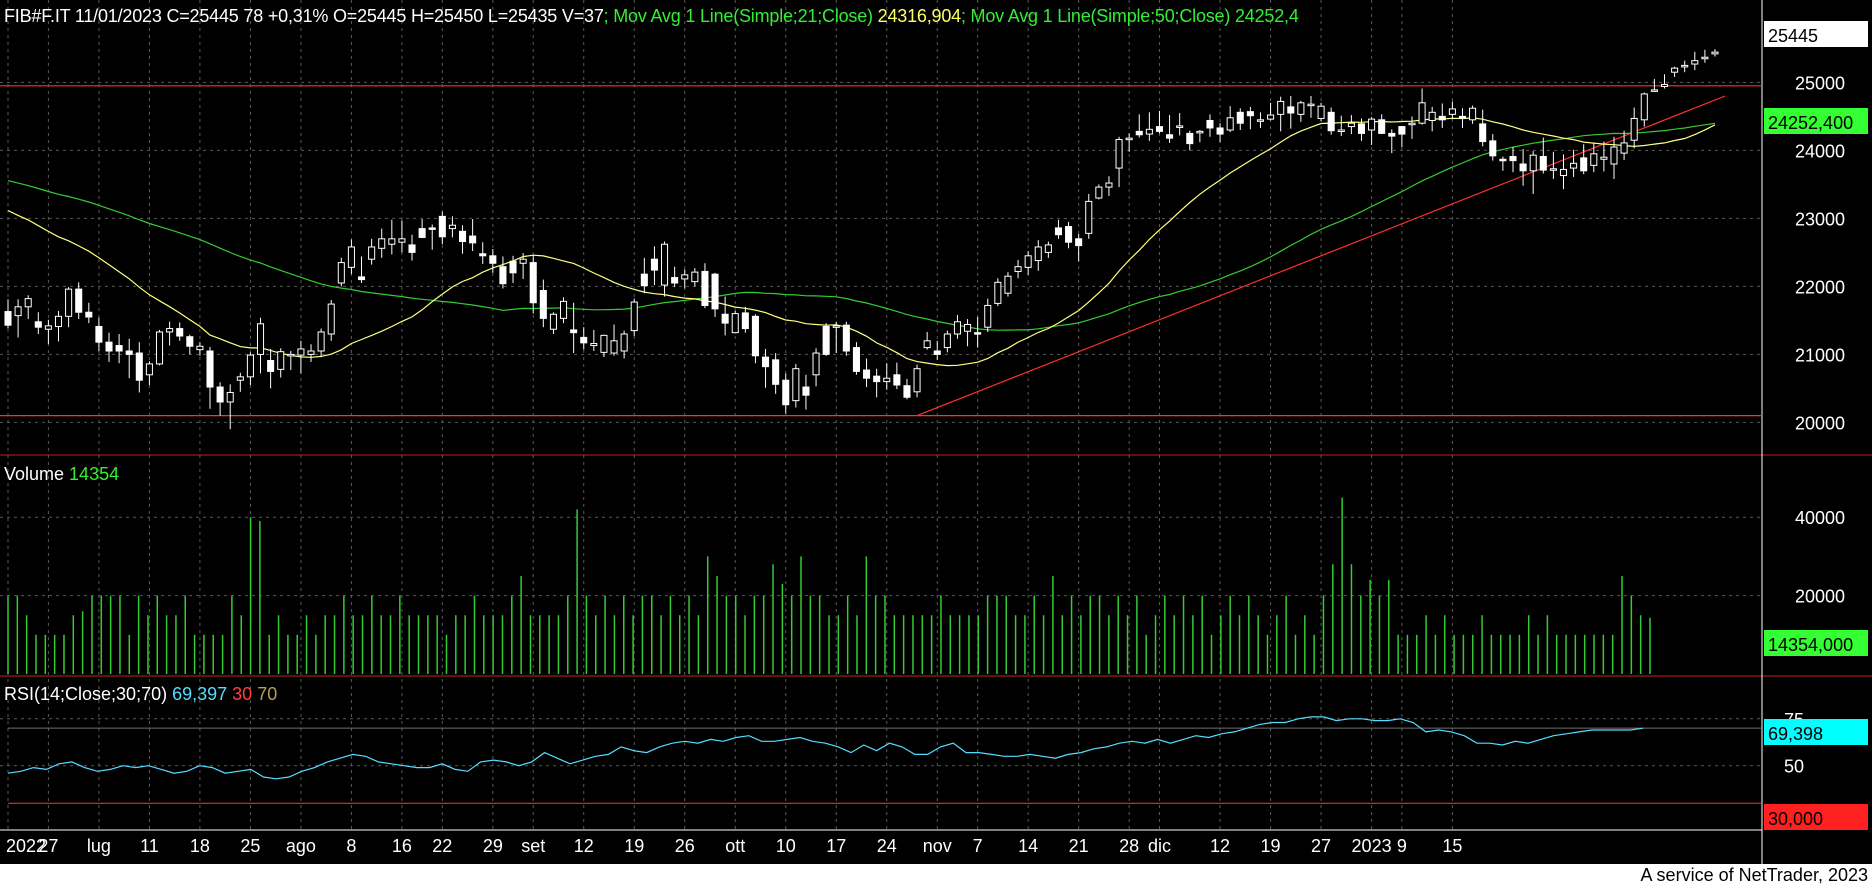 The width and height of the screenshot is (1872, 888). What do you see at coordinates (1028, 846) in the screenshot?
I see `x-tick-label: 14` at bounding box center [1028, 846].